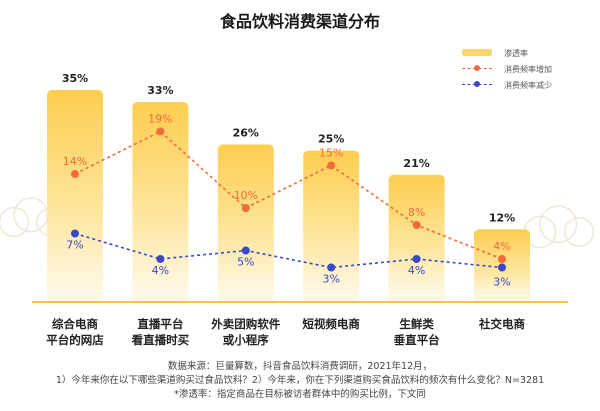 The width and height of the screenshot is (600, 411). I want to click on decrease-line, so click(288, 250).